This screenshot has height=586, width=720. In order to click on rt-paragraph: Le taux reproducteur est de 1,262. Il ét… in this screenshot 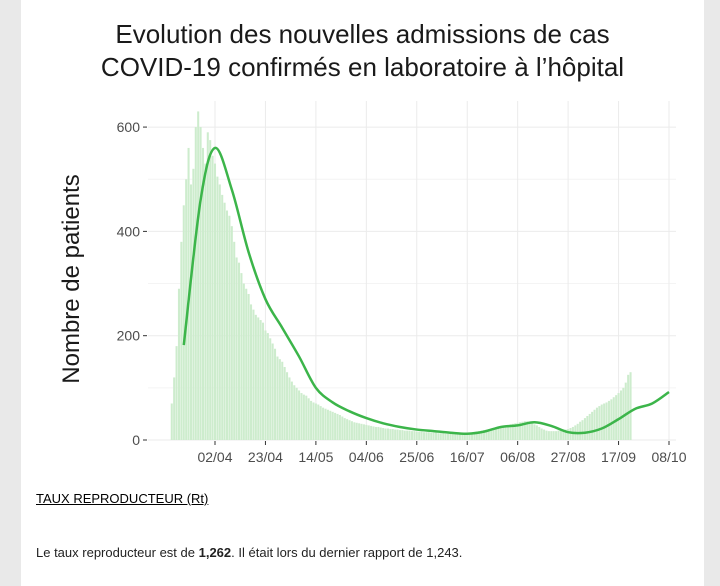, I will do `click(249, 552)`.